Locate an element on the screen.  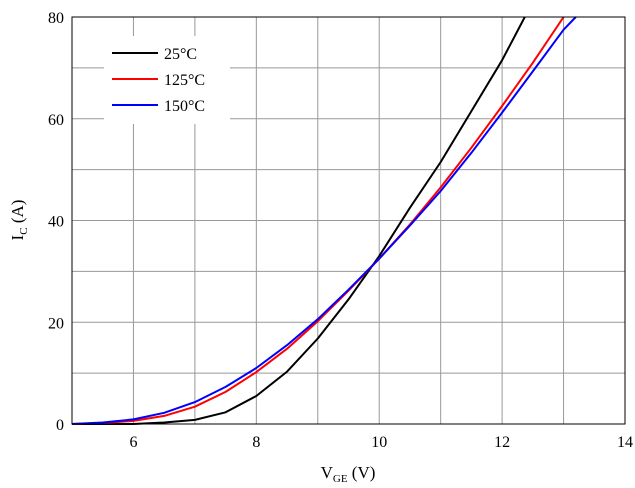
x-tick-label: 14 is located at coordinates (625, 442).